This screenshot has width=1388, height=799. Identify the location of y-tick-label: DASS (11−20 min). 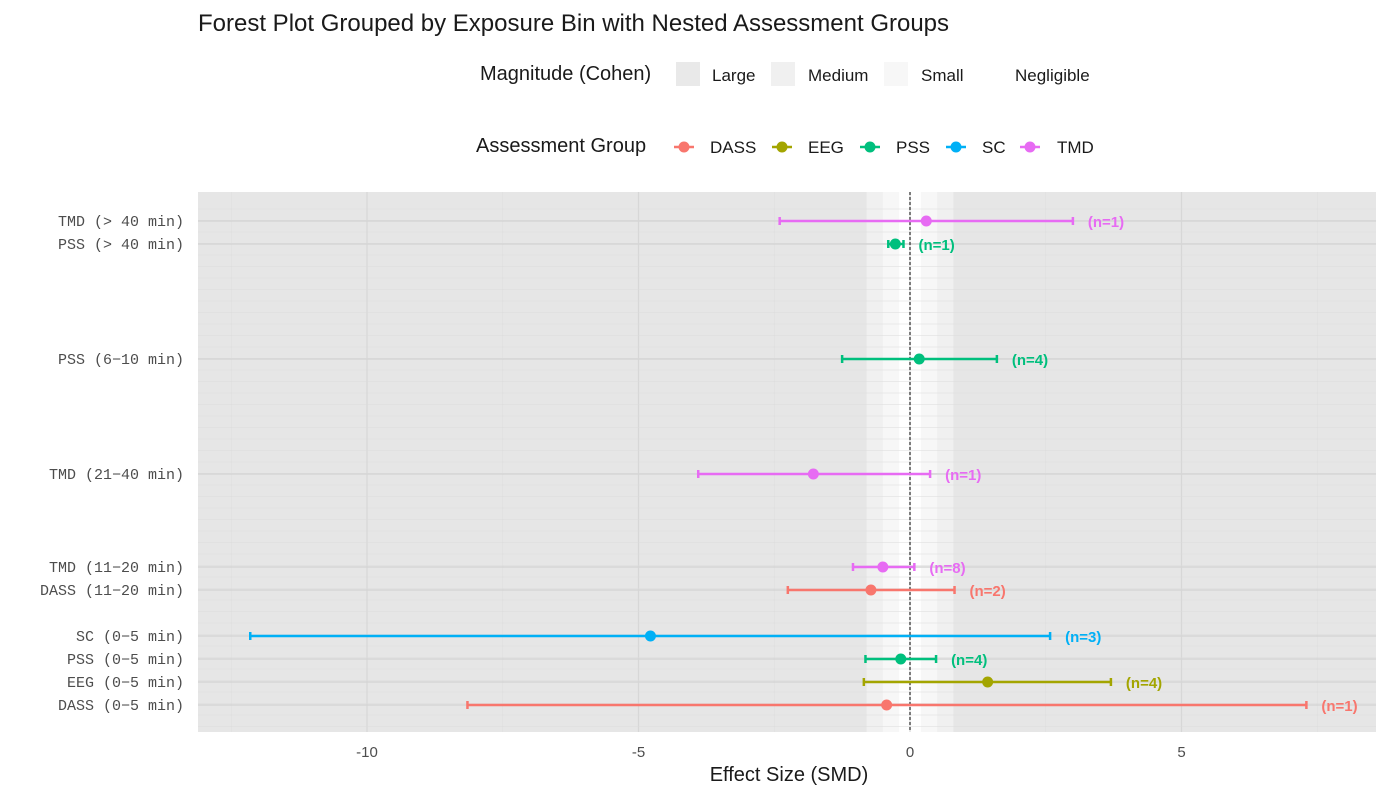
(112, 591).